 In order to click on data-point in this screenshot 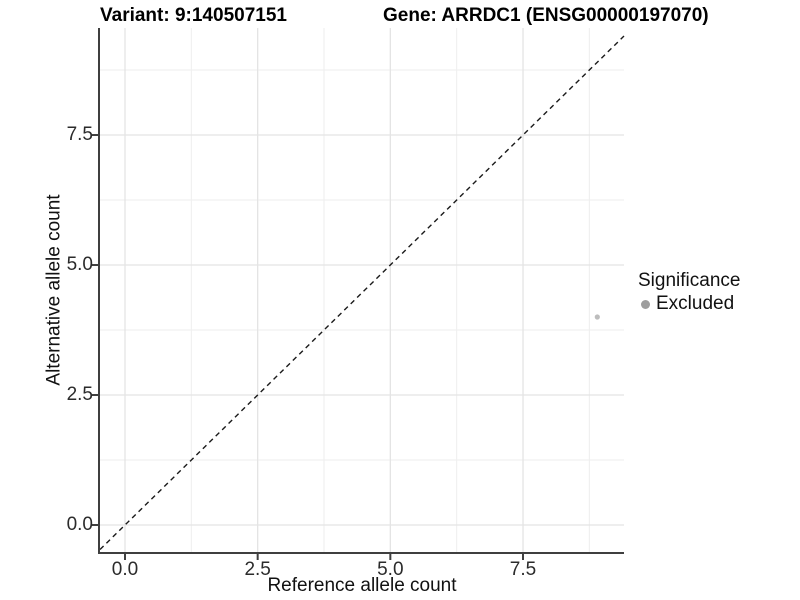, I will do `click(597, 317)`.